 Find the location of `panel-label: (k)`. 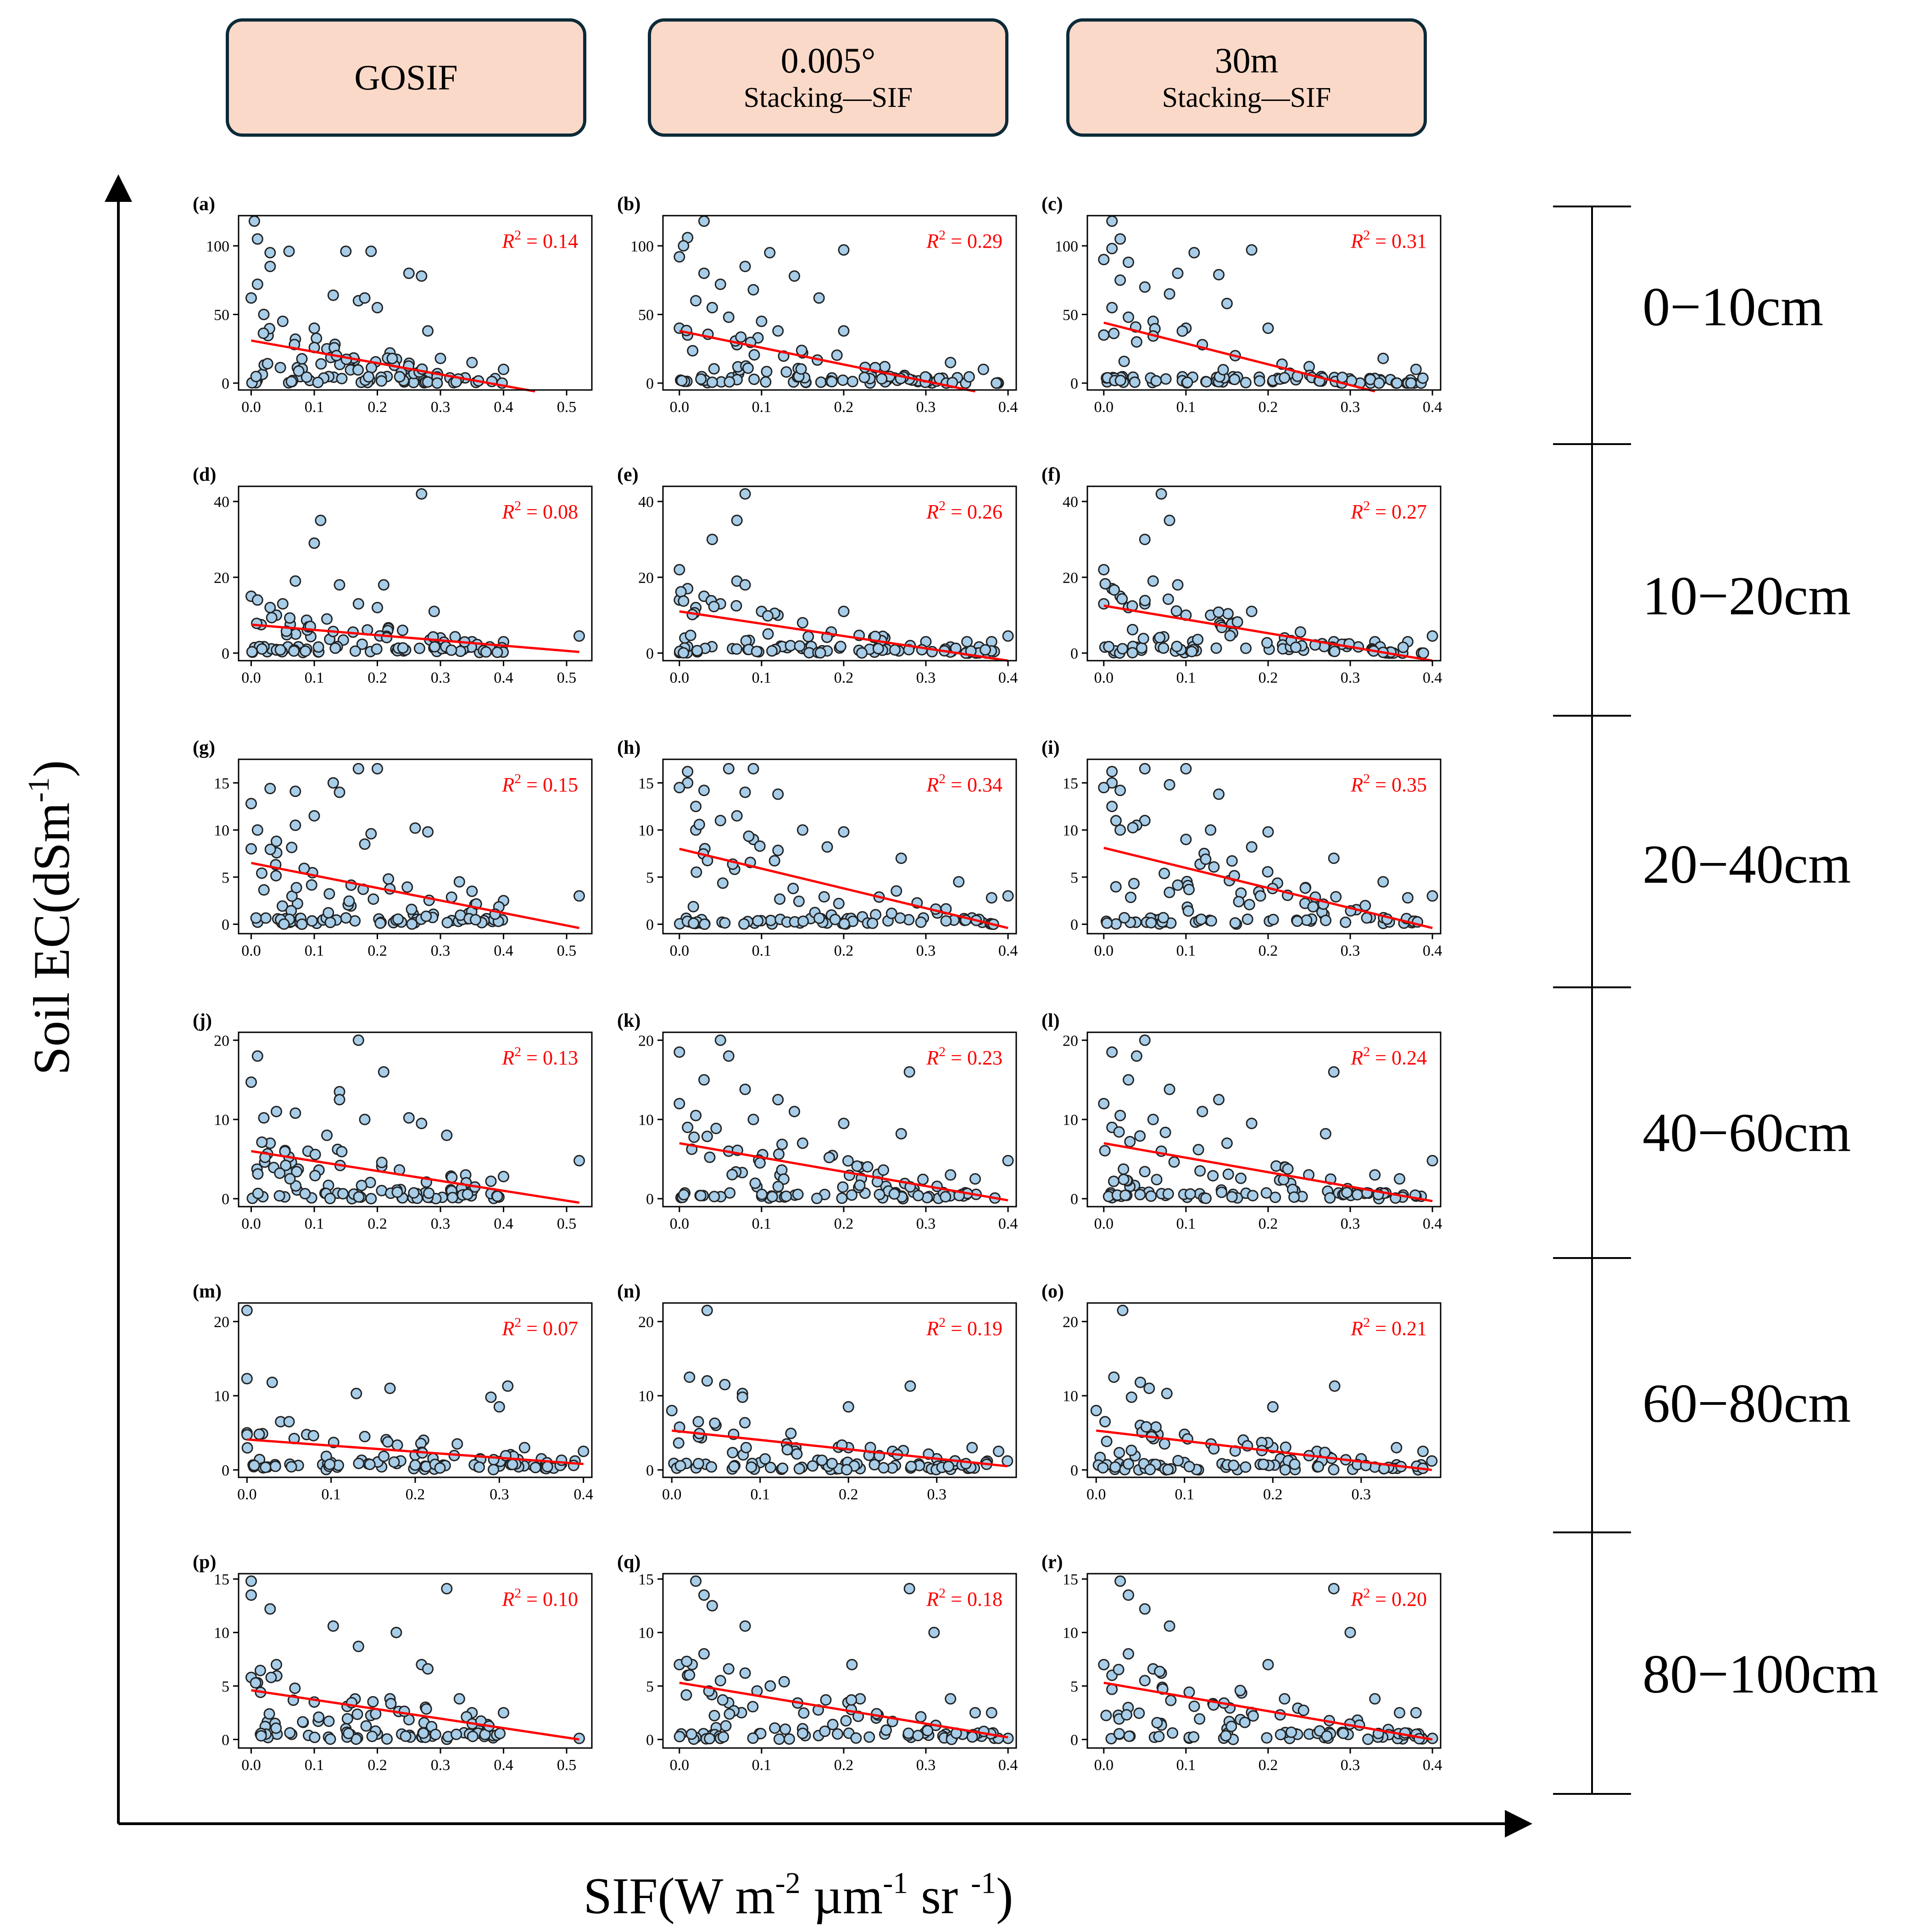

panel-label: (k) is located at coordinates (628, 1020).